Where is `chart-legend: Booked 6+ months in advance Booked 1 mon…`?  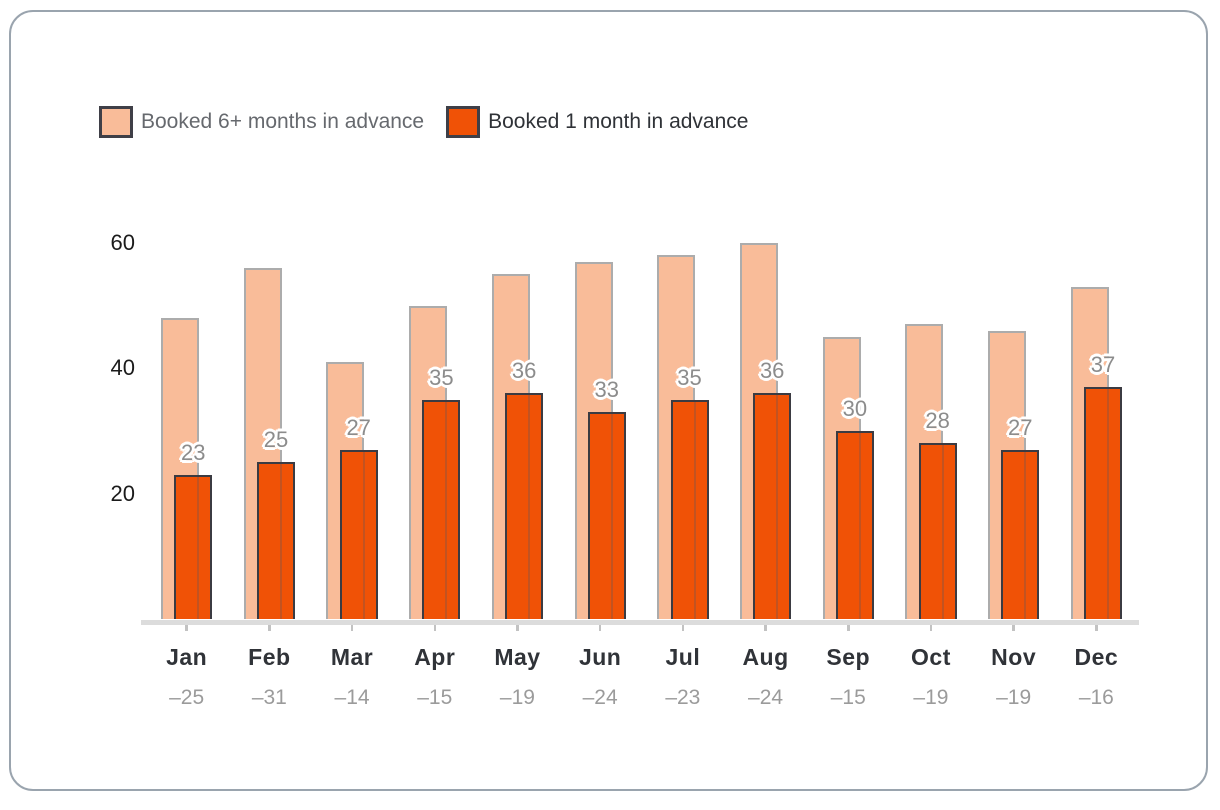 chart-legend: Booked 6+ months in advance Booked 1 mon… is located at coordinates (423, 122).